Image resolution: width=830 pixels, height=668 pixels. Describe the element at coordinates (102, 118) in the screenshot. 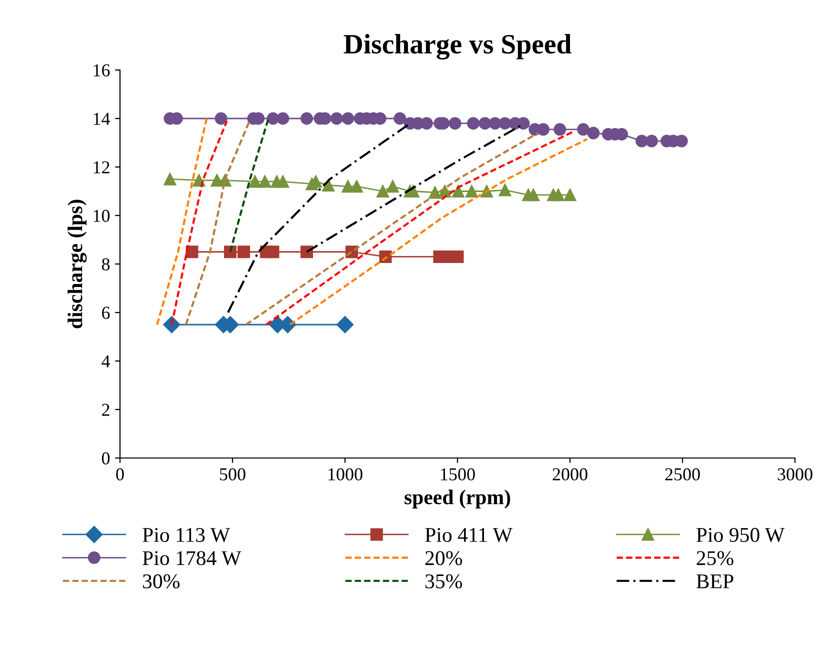

I see `y-tick-label: 14` at that location.